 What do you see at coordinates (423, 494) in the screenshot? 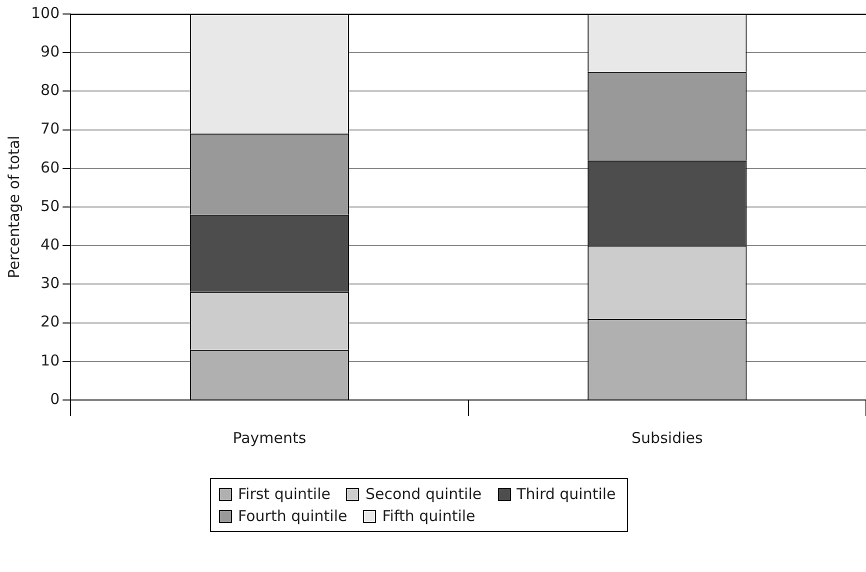
I see `legend-label: Second quintile` at bounding box center [423, 494].